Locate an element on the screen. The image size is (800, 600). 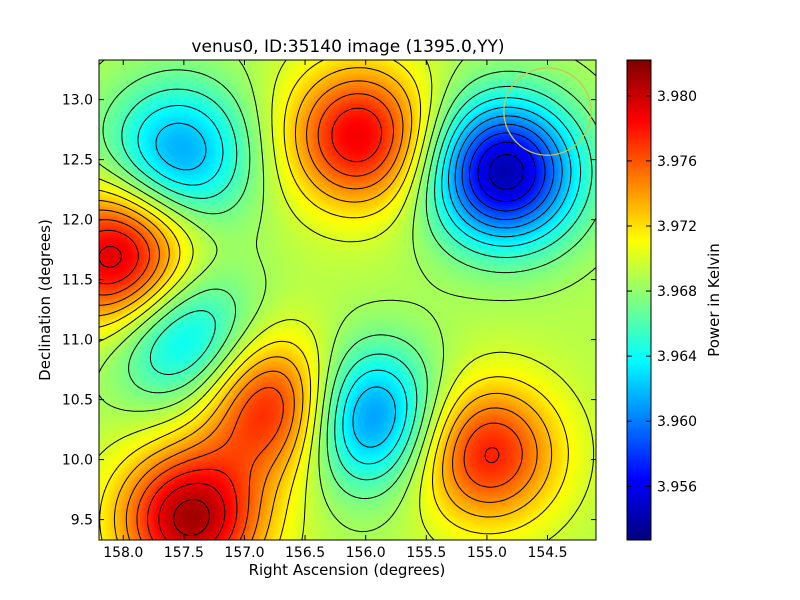
colorbar-tick-label: 3.968 is located at coordinates (677, 292).